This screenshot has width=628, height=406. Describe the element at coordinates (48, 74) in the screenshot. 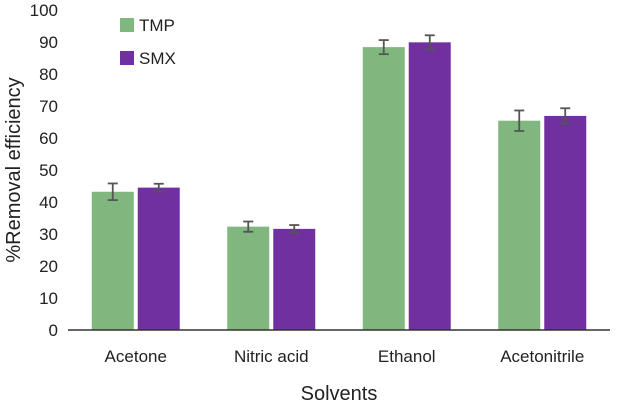

I see `y-tick-label-80: 80` at that location.